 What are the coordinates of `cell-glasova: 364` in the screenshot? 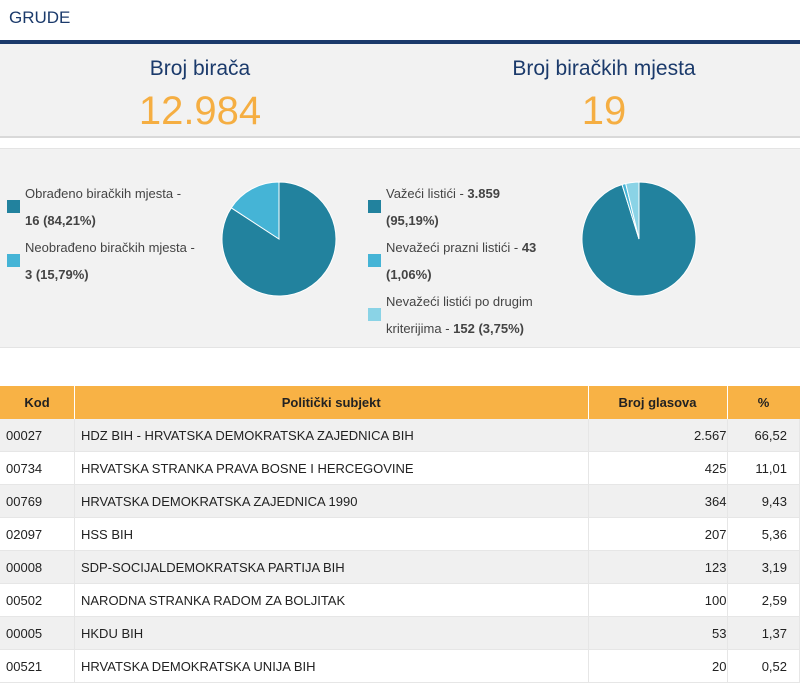 It's located at (658, 501).